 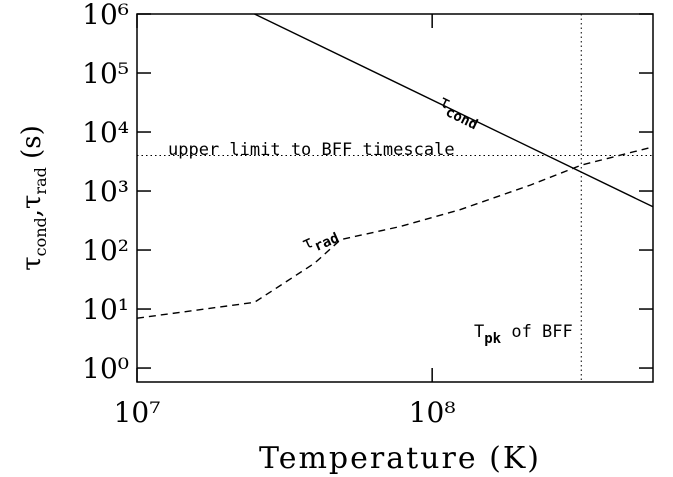 I want to click on annotation: τrad, so click(x=320, y=240).